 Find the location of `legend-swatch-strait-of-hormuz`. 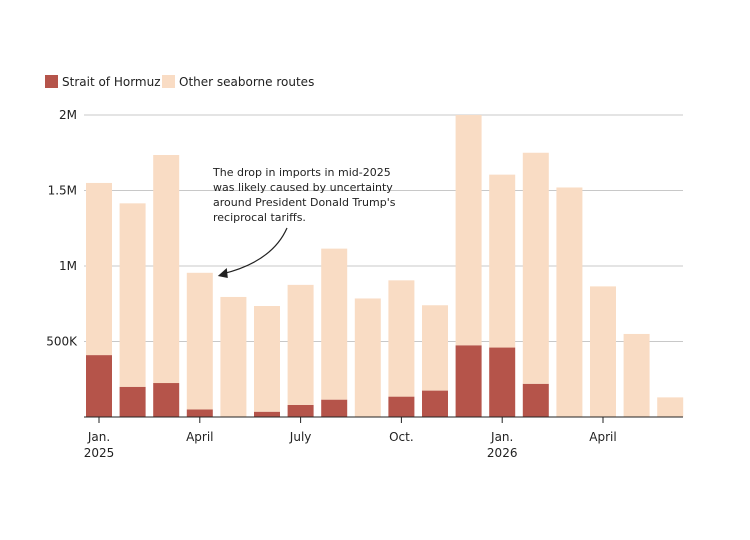

legend-swatch-strait-of-hormuz is located at coordinates (51, 81).